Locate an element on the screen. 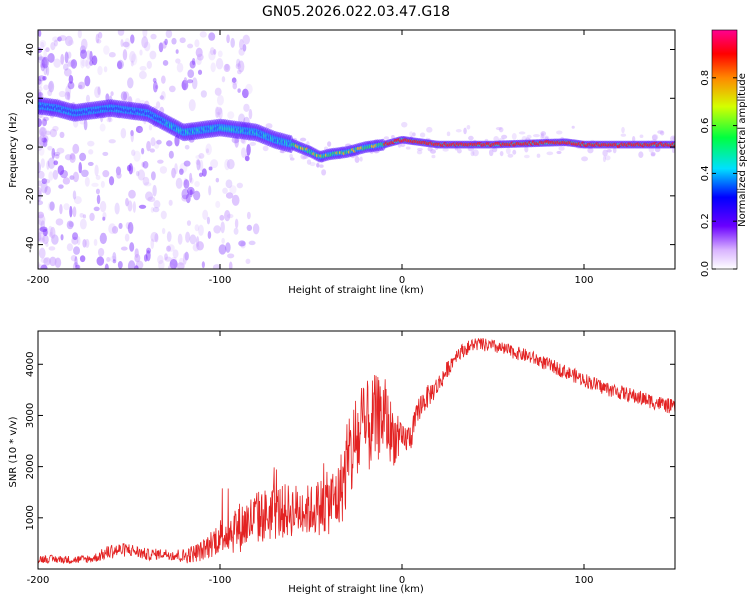 This screenshot has width=750, height=600. figure-title: GN05.2026.022.03.47.G18 is located at coordinates (356, 12).